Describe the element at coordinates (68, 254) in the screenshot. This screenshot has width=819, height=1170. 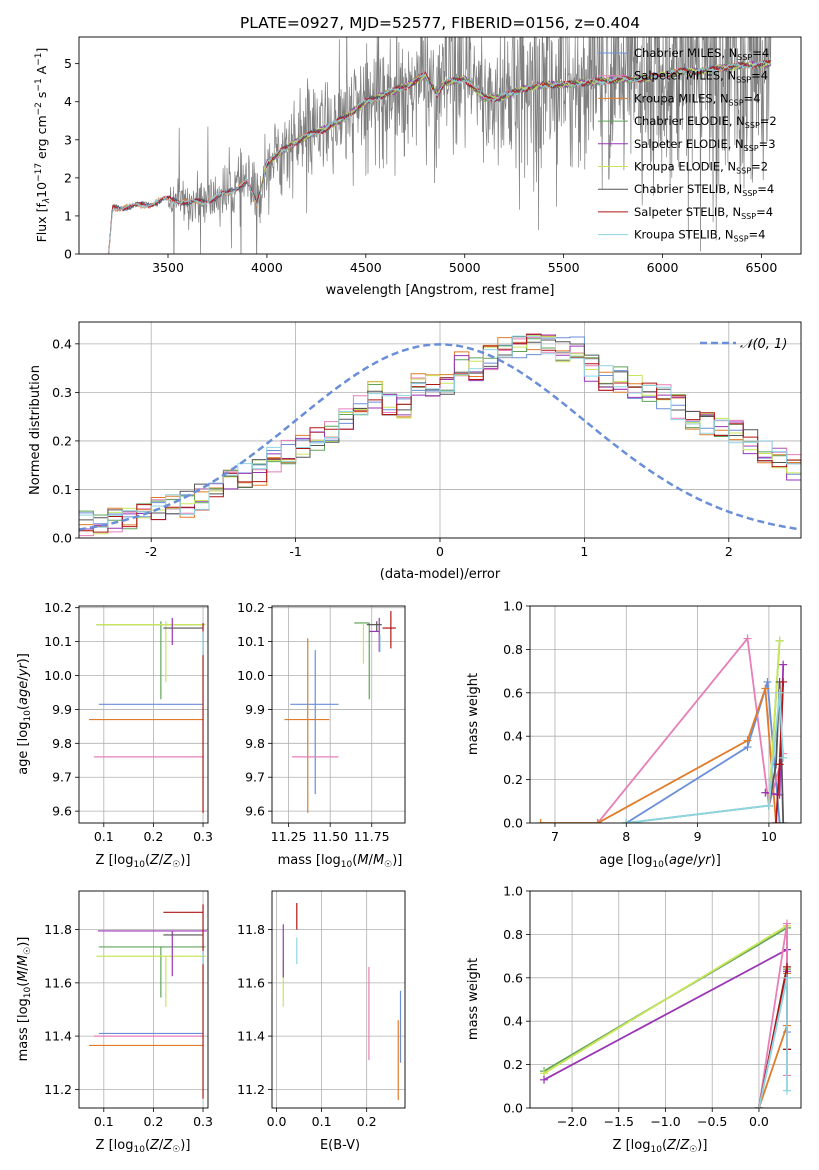
I see `y-tick-label: 0` at that location.